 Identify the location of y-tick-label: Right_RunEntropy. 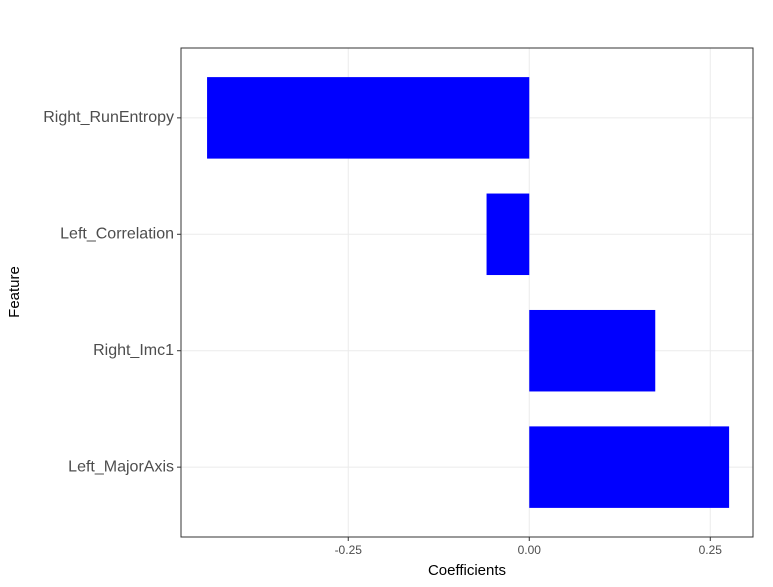
(108, 117).